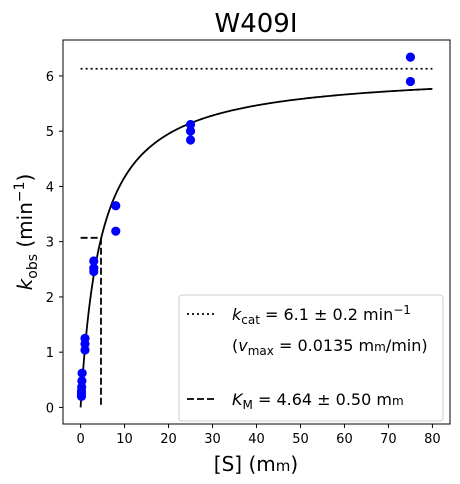 The width and height of the screenshot is (460, 484). What do you see at coordinates (80, 439) in the screenshot?
I see `x-tick-label: 0` at bounding box center [80, 439].